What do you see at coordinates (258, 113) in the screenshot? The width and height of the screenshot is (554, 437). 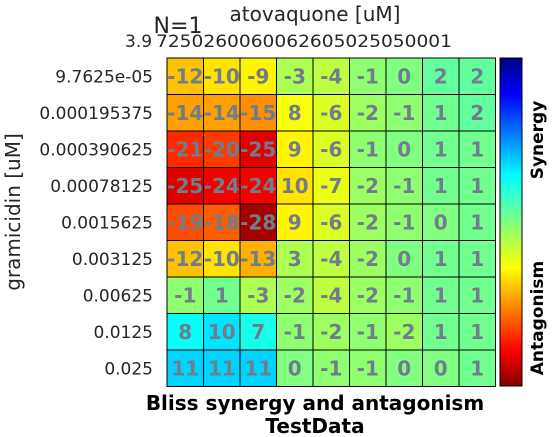 I see `cell-value-label: -15` at bounding box center [258, 113].